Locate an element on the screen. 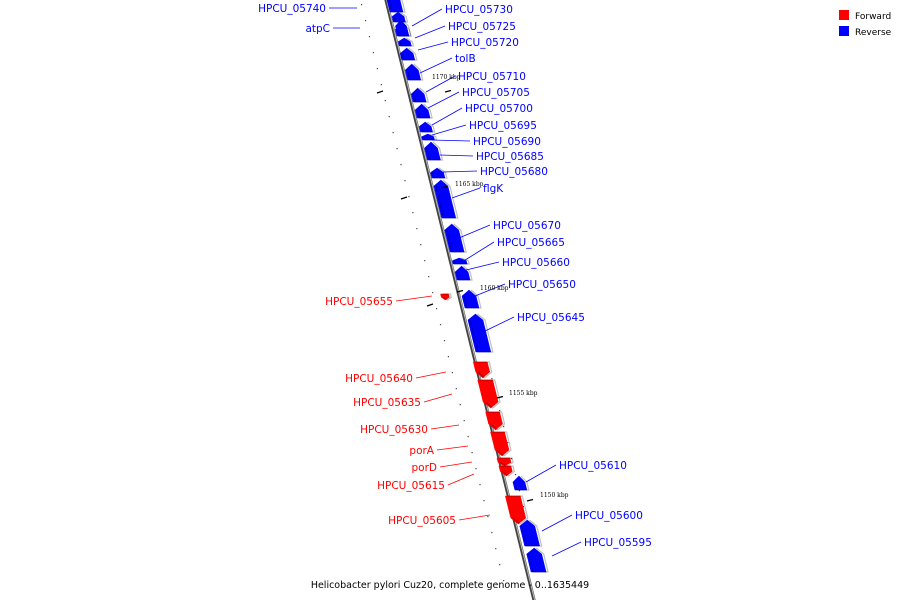  kbp-tick-label: 1155 kbp is located at coordinates (523, 393).